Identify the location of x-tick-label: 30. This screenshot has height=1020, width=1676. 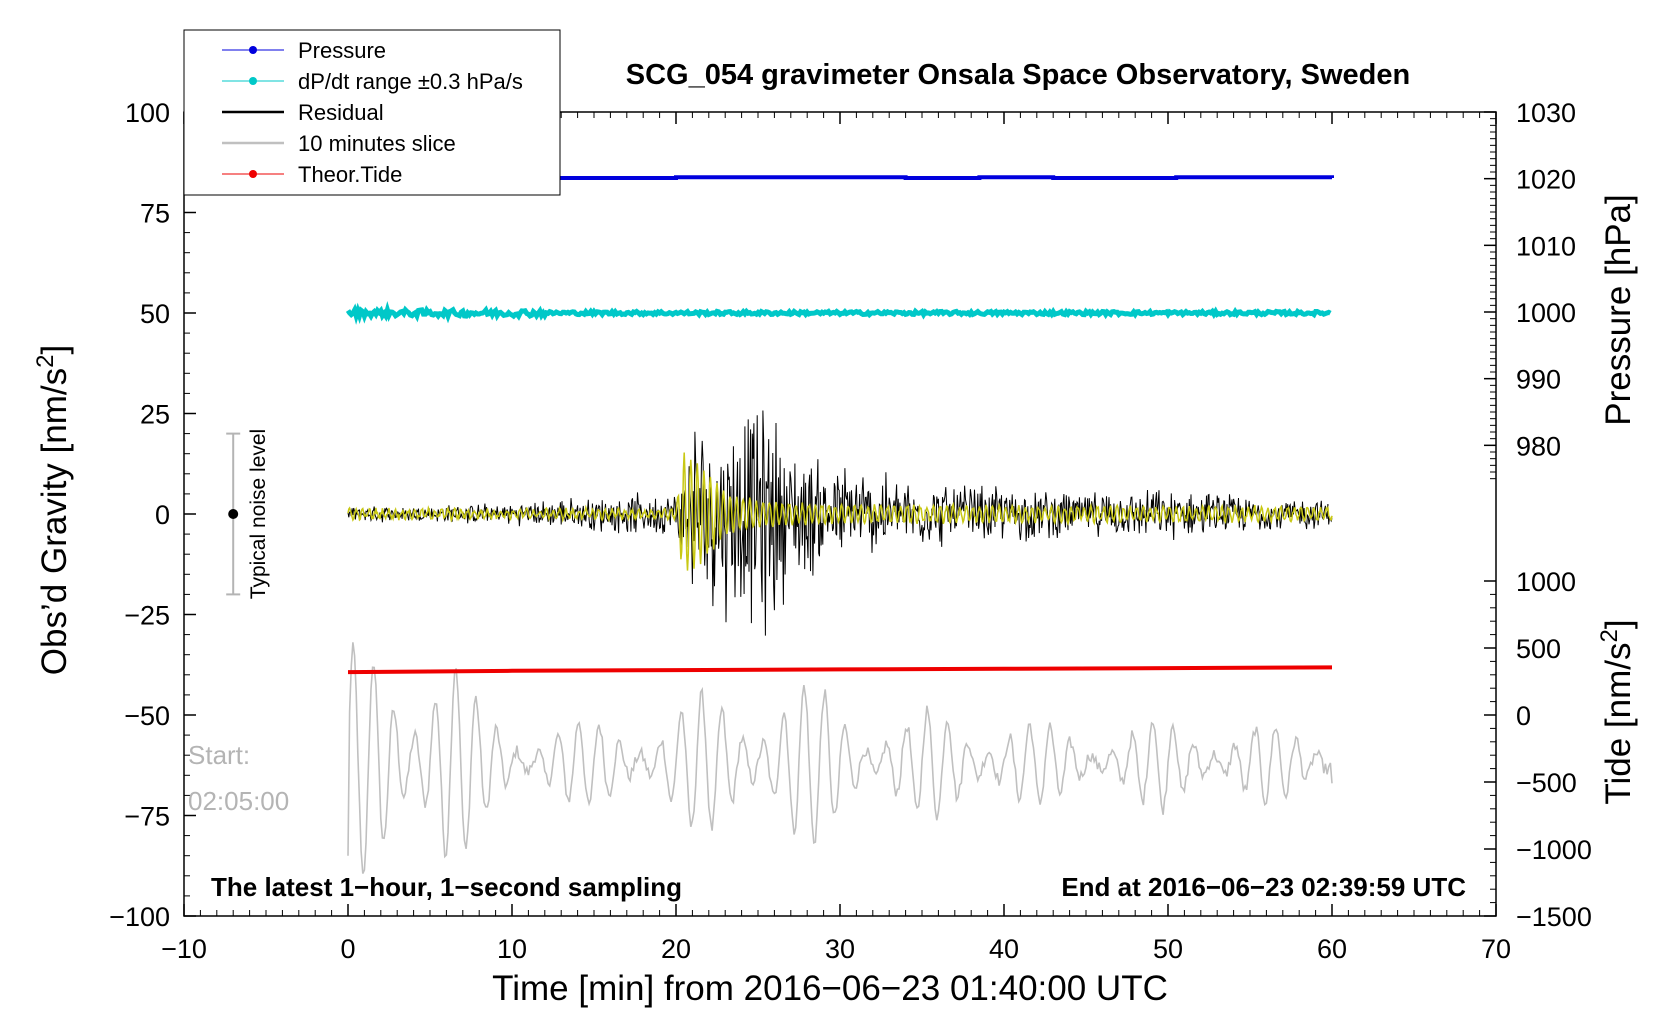
(840, 949).